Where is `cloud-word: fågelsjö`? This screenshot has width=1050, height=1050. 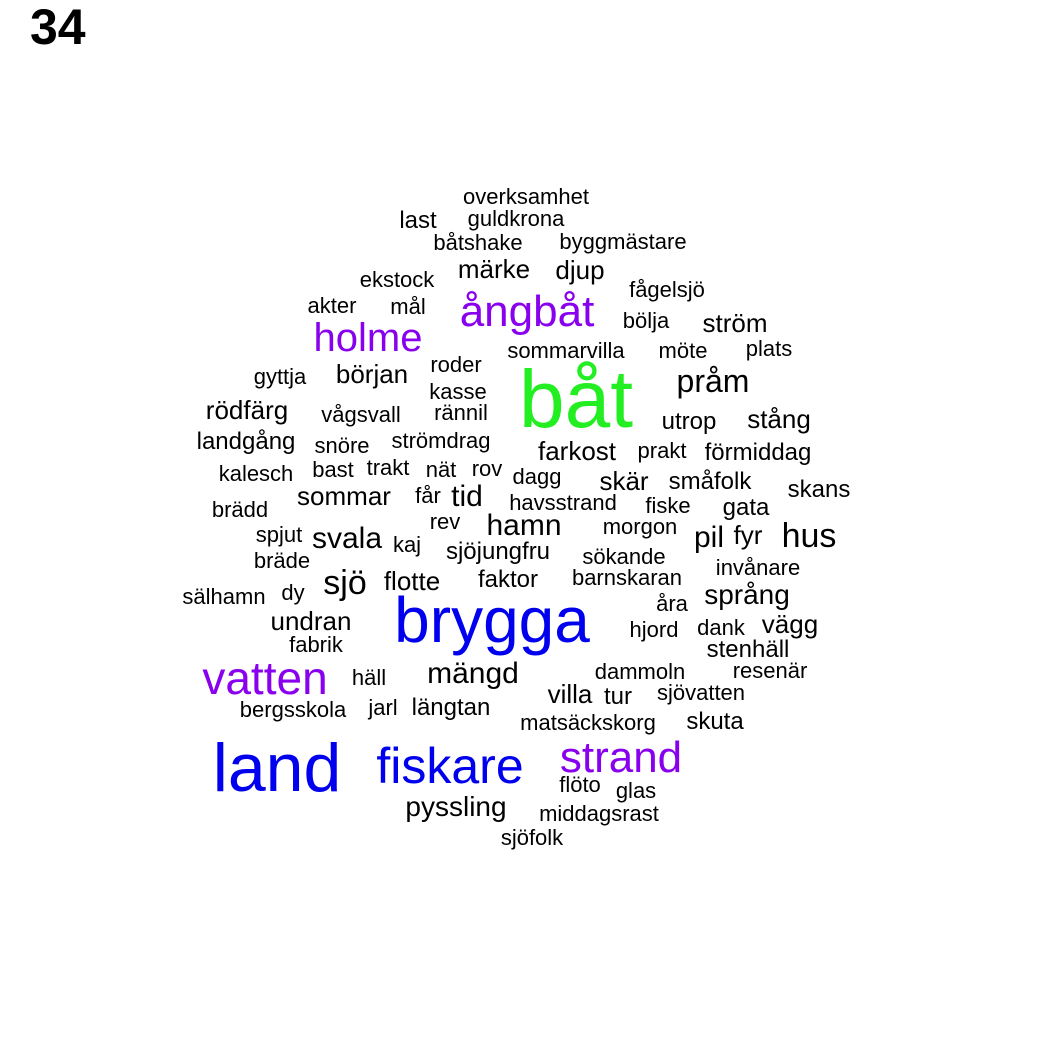
cloud-word: fågelsjö is located at coordinates (667, 289).